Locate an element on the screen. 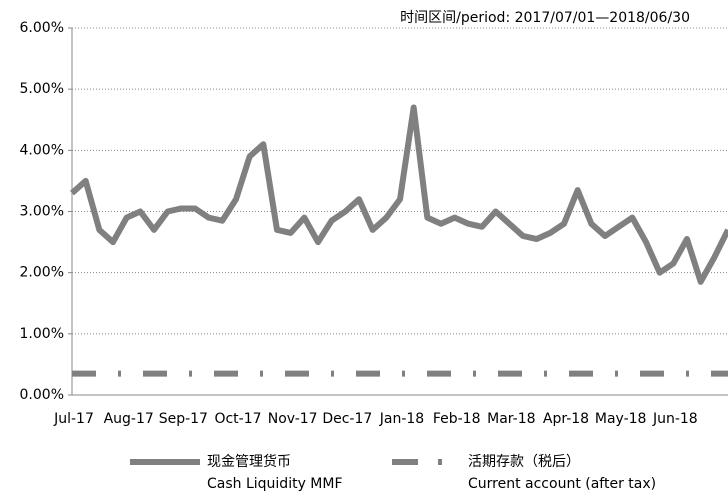 This screenshot has height=492, width=728. x-tick-label: May-18 is located at coordinates (621, 419).